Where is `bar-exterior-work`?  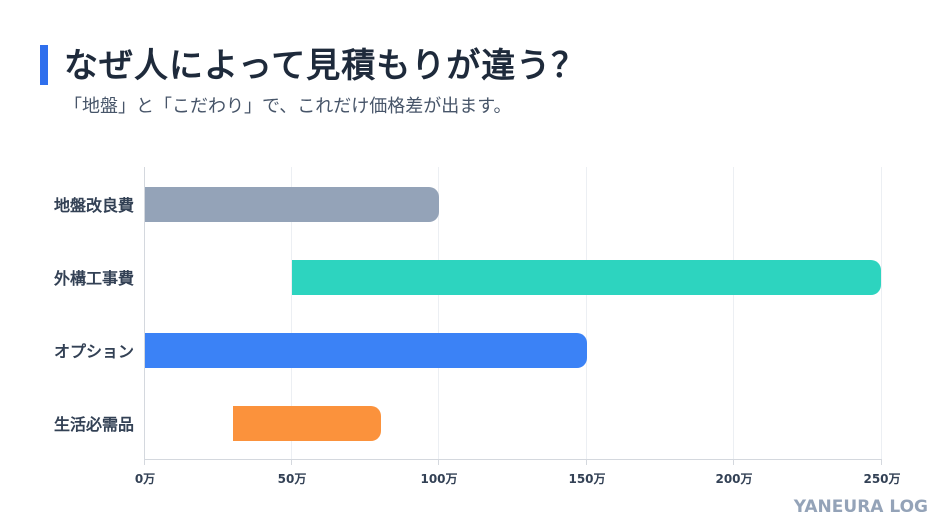 bar-exterior-work is located at coordinates (586, 277).